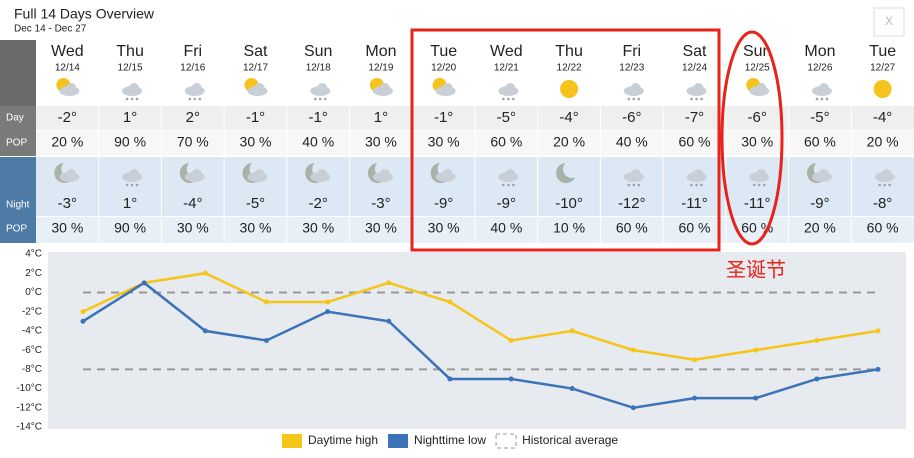 This screenshot has height=458, width=914. What do you see at coordinates (443, 51) in the screenshot?
I see `day-name: Tue` at bounding box center [443, 51].